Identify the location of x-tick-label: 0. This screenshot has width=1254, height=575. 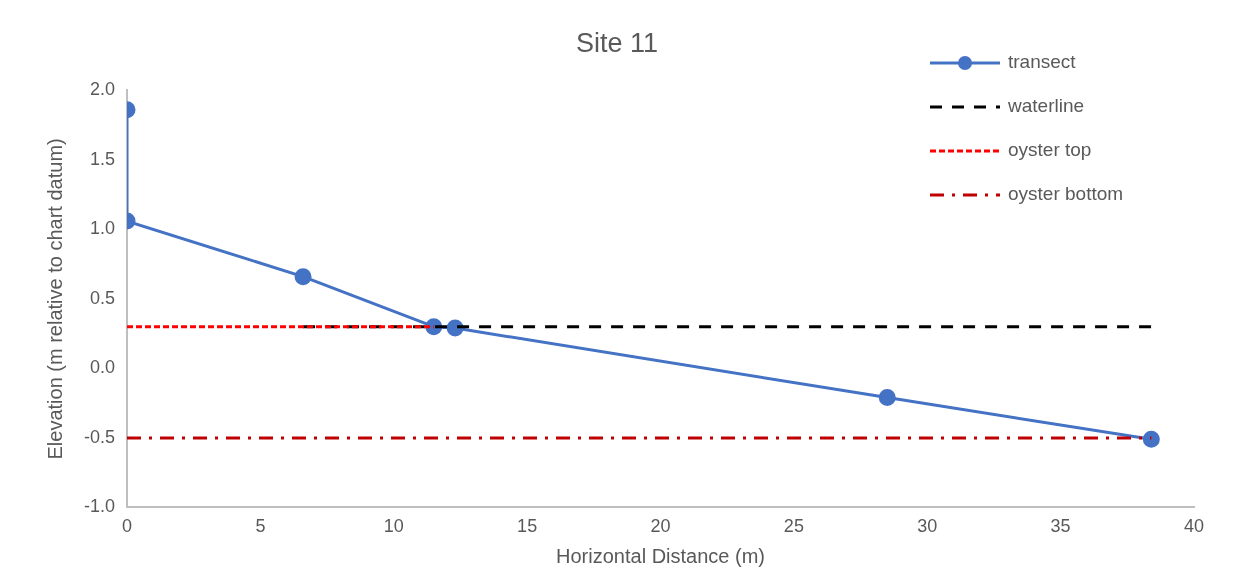
(127, 526).